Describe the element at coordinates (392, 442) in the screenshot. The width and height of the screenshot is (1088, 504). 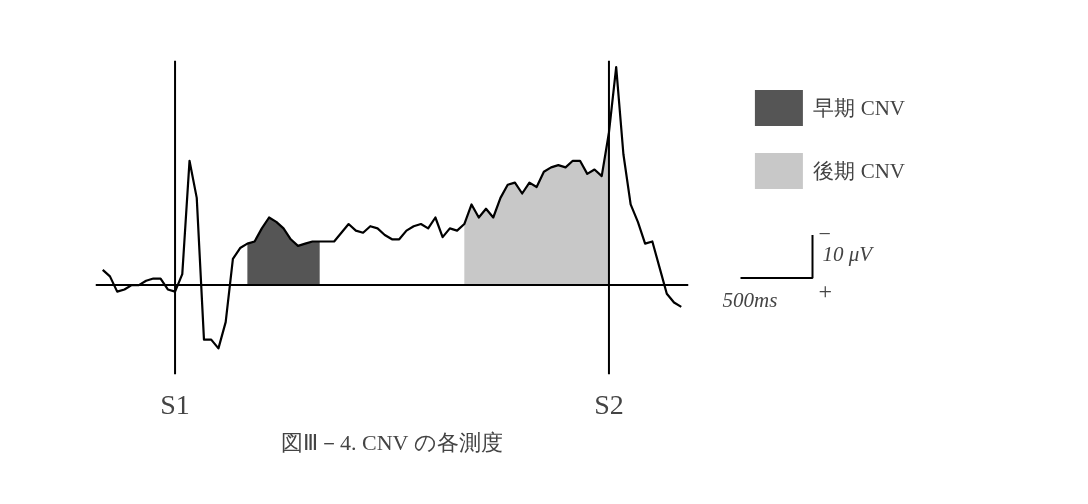
I see `text: 図Ⅲ－4. CNV の各測度` at that location.